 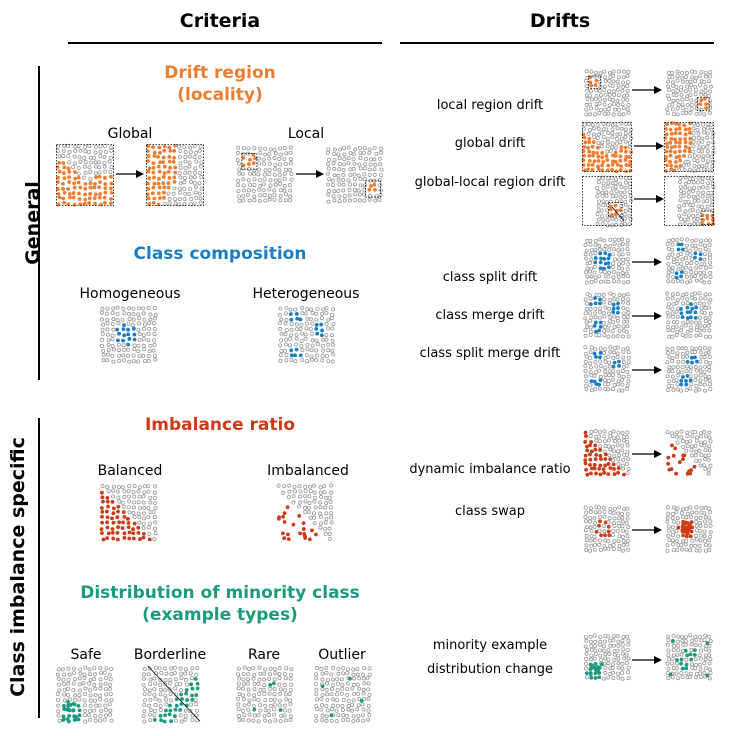 I want to click on local-arrow, so click(x=310, y=174).